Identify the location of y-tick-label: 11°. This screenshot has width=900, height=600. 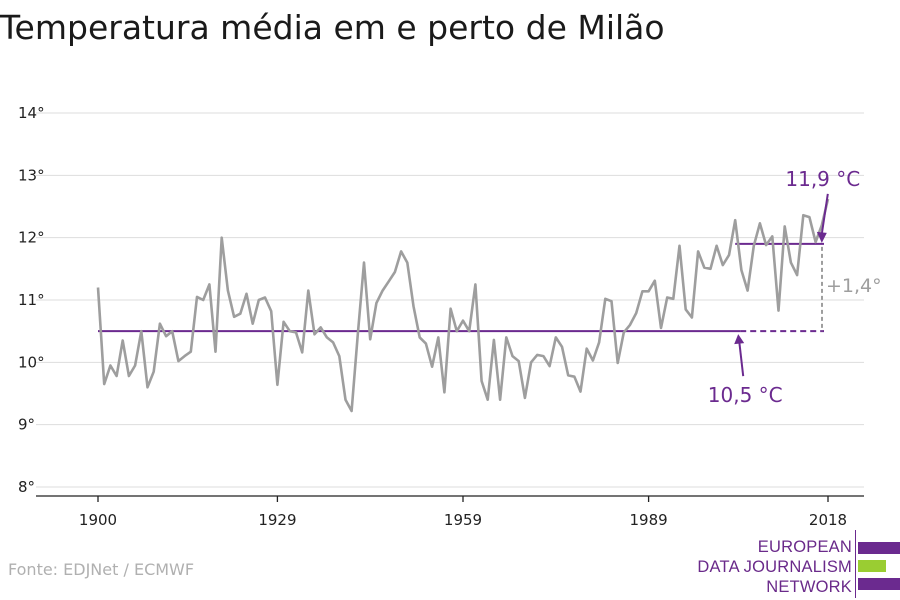
(31, 300).